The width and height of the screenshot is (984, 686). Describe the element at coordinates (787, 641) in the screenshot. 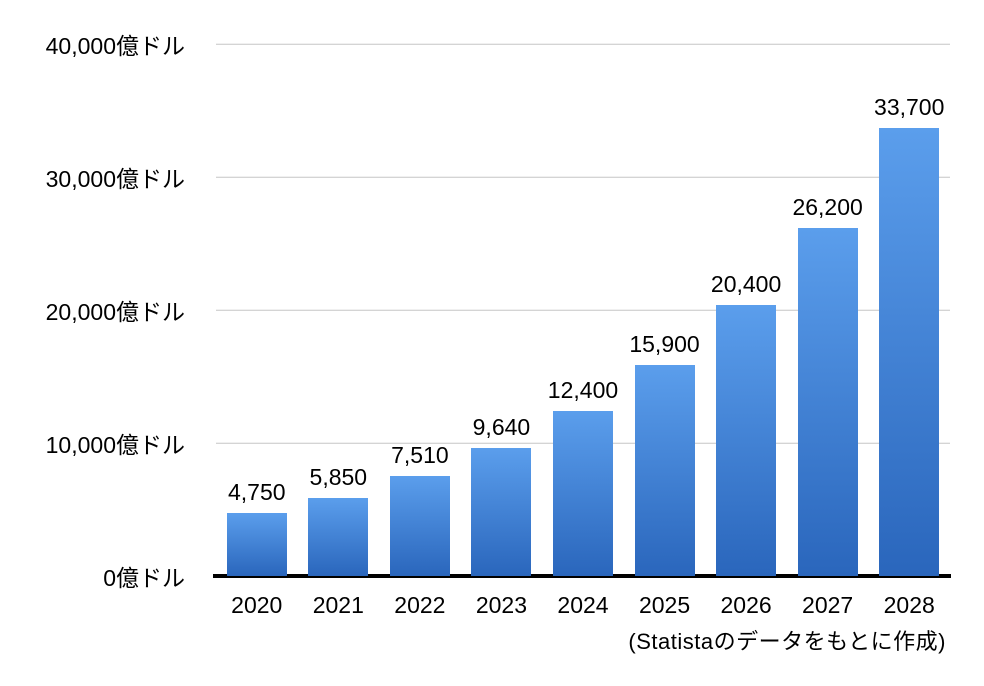

I see `source-note: (Statistaのデータをもとに作成)` at that location.